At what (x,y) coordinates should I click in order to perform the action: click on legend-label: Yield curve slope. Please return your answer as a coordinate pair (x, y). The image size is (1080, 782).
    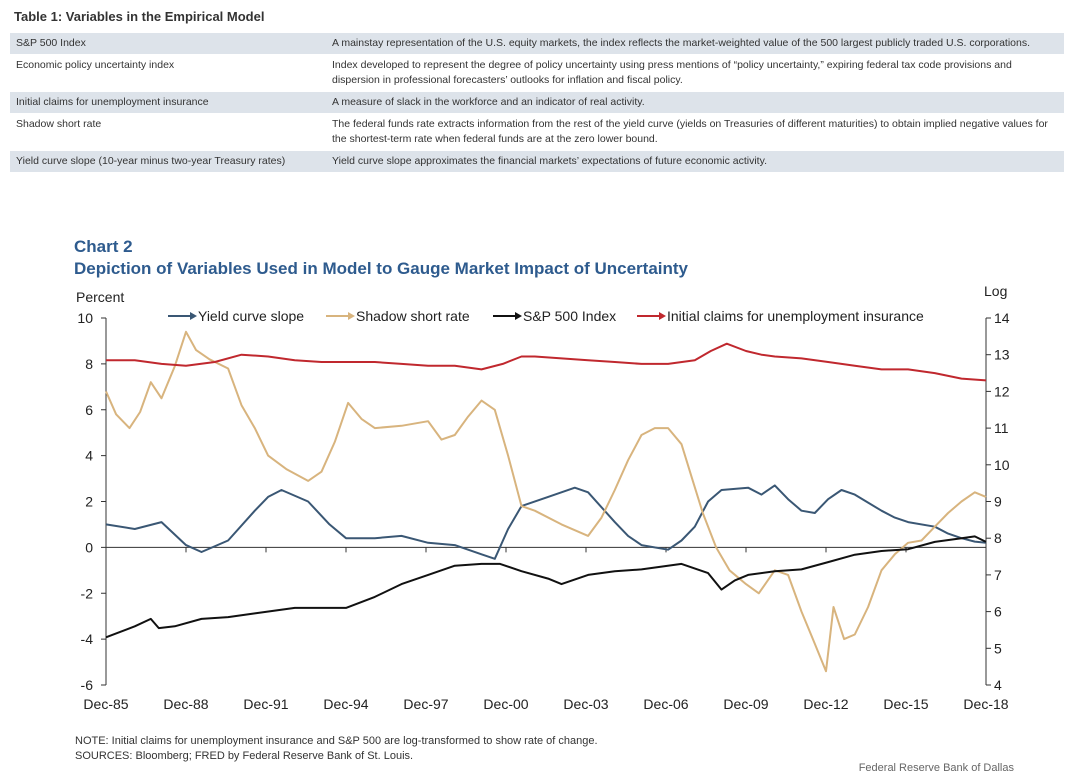
    Looking at the image, I should click on (251, 316).